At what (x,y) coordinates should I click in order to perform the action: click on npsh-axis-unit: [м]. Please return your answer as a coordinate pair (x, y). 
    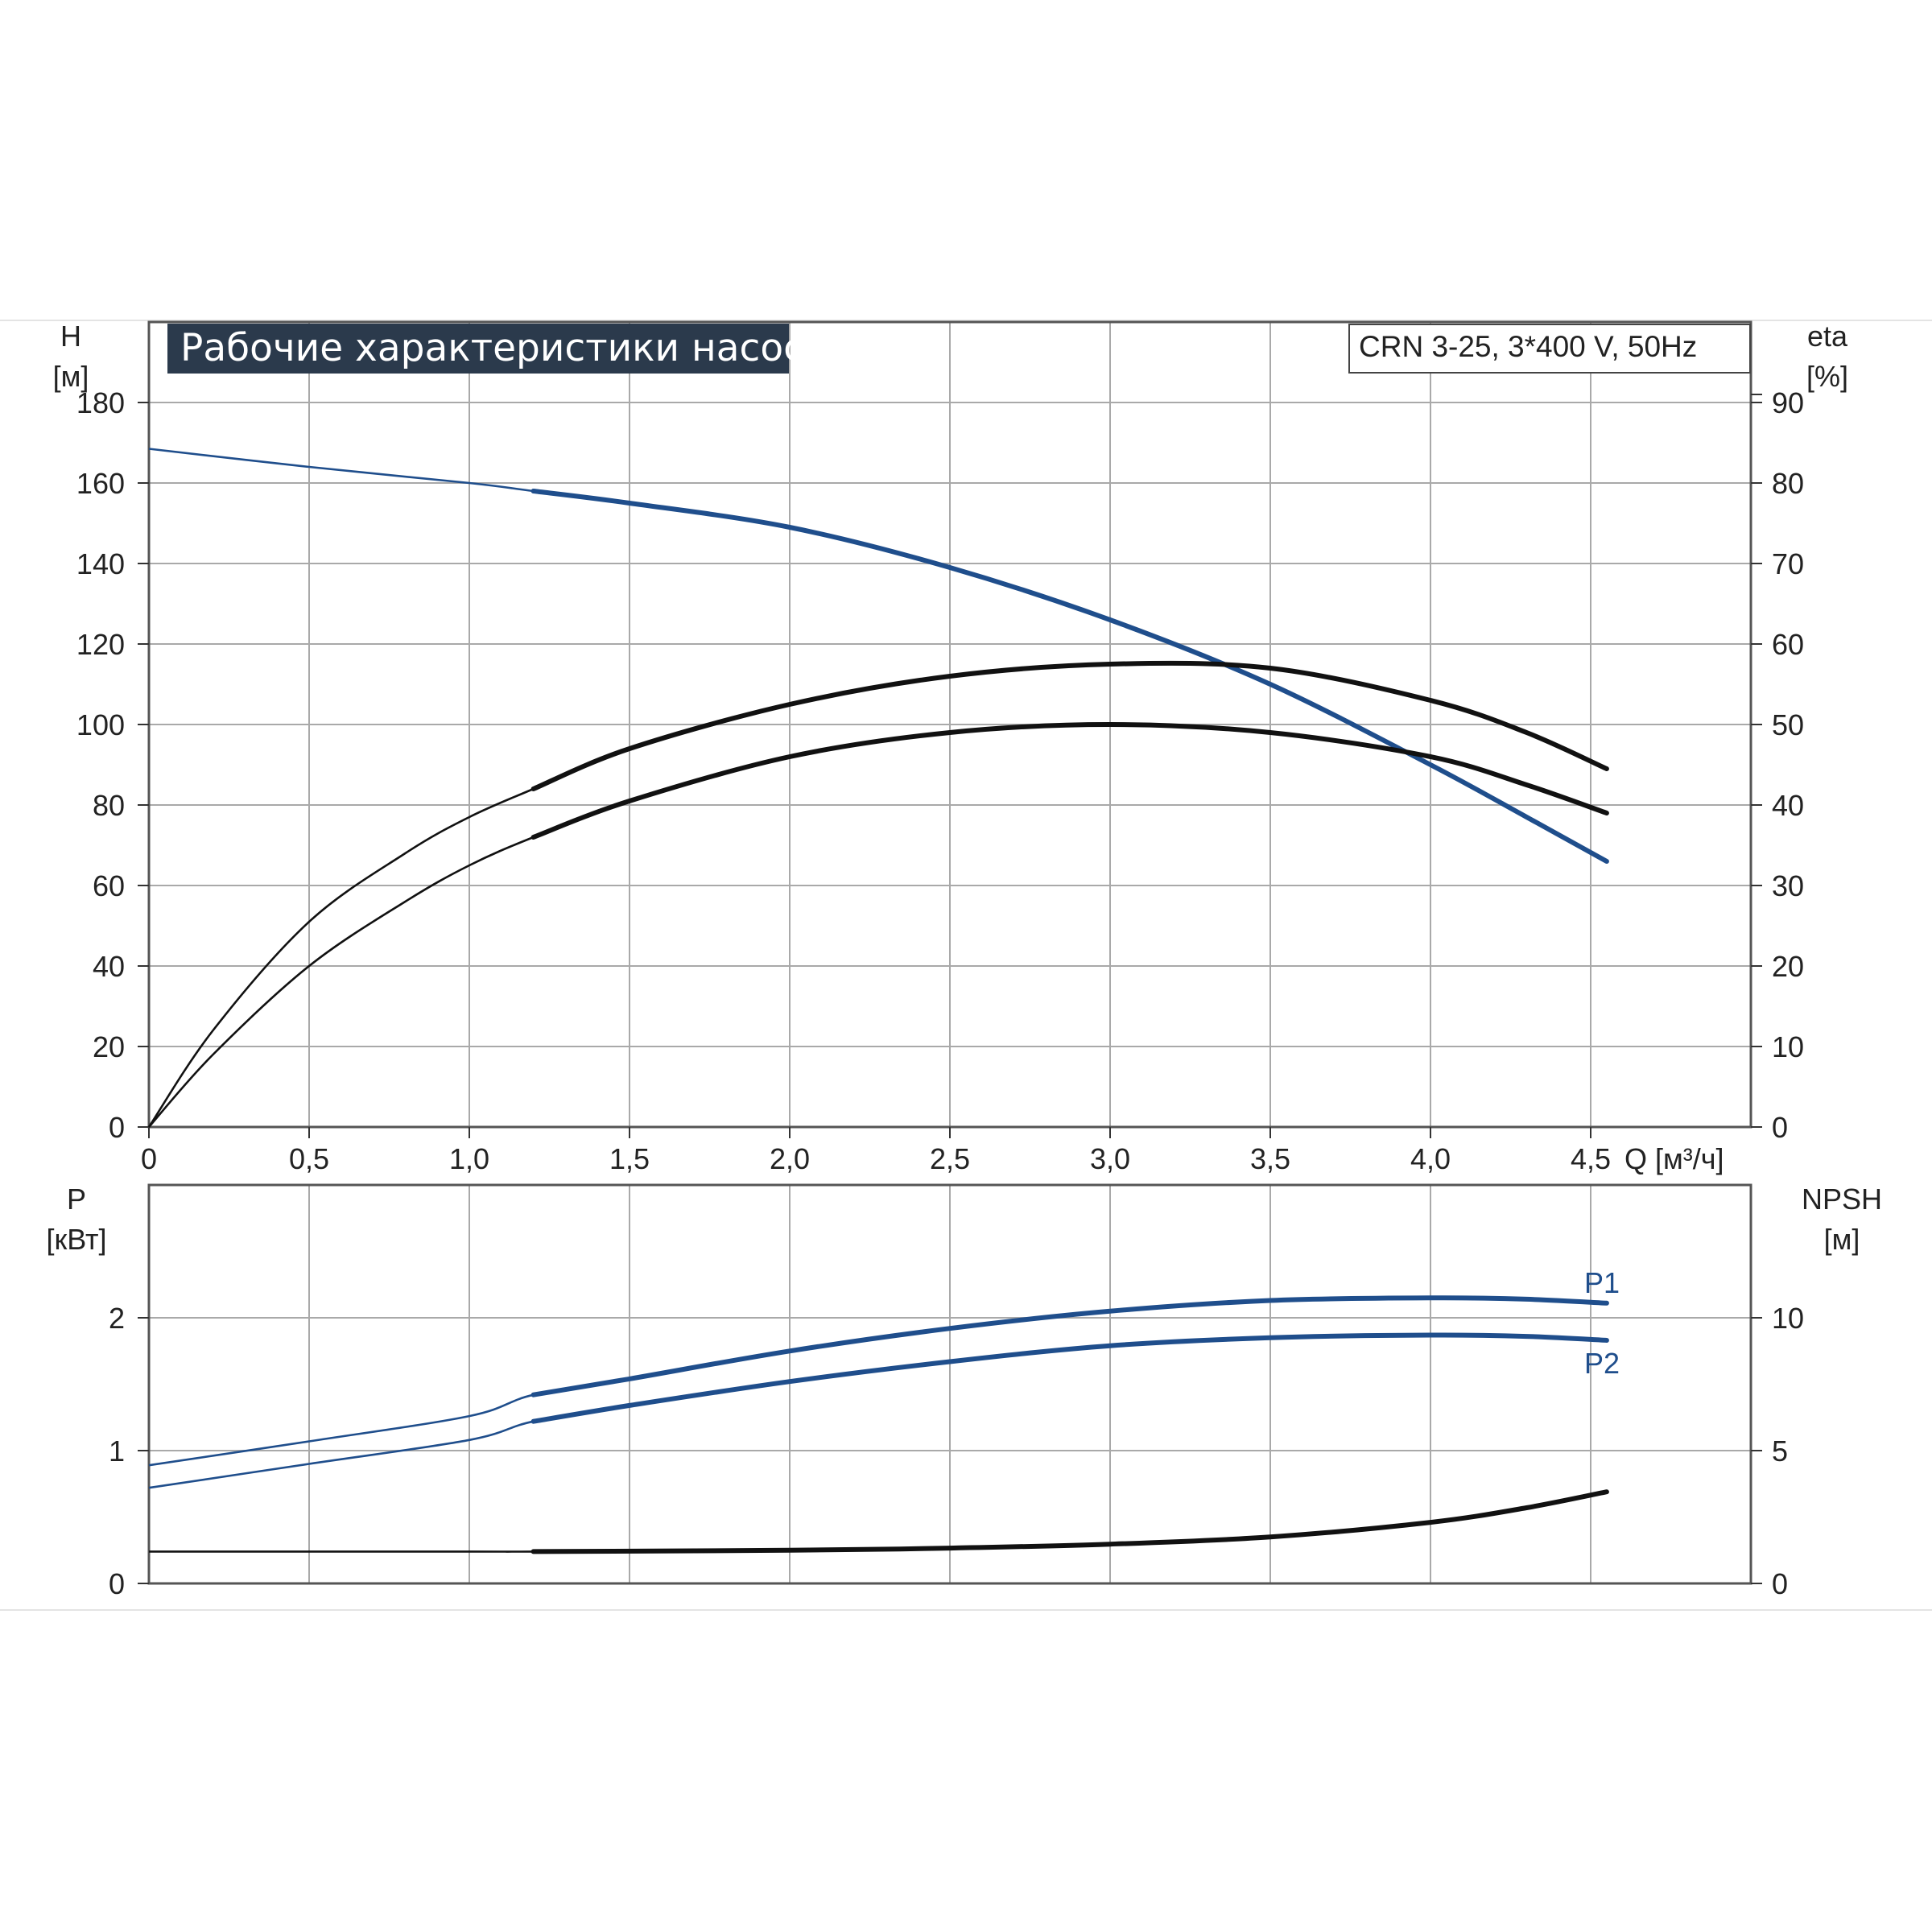
    Looking at the image, I should click on (1842, 1239).